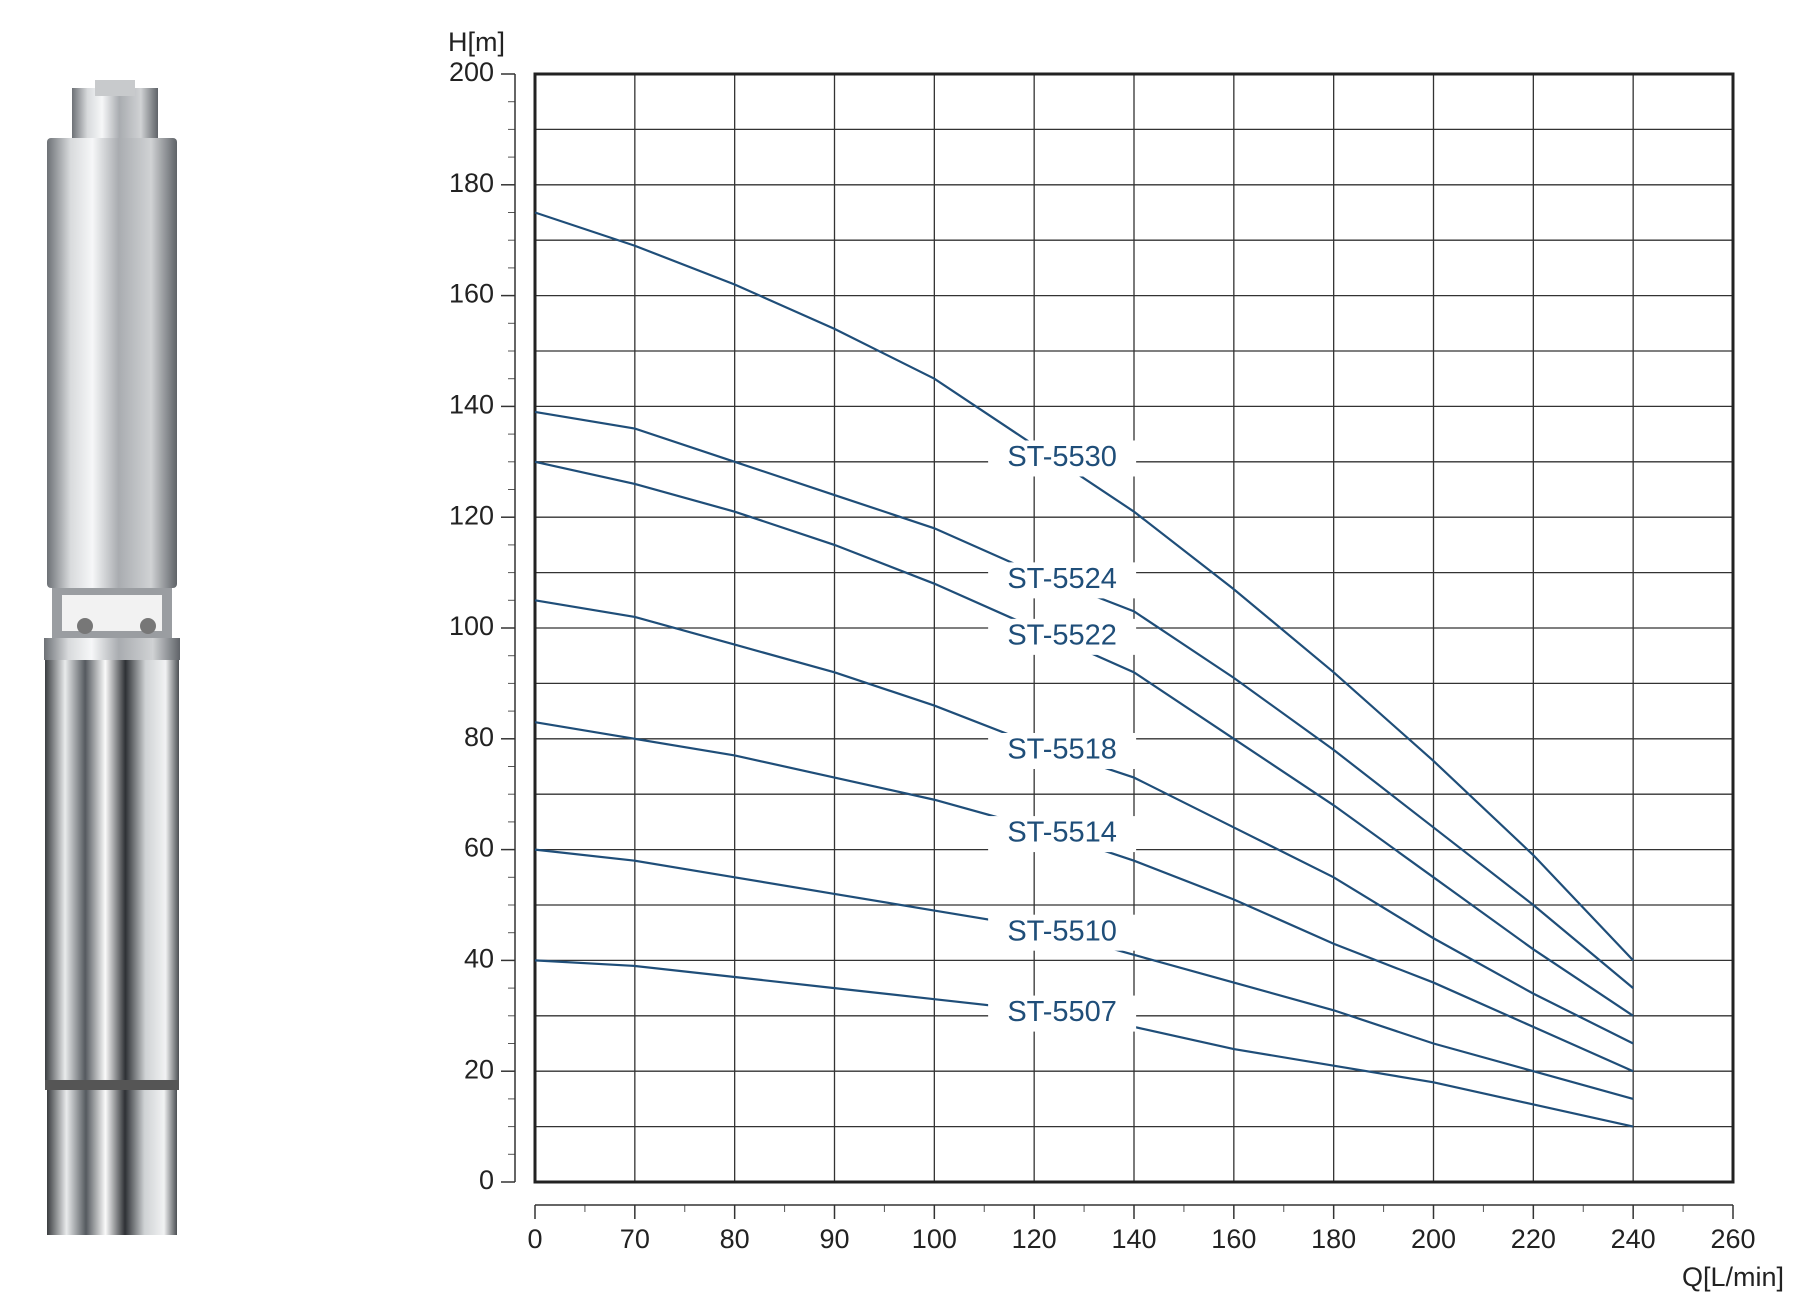 The height and width of the screenshot is (1299, 1814). I want to click on x-tick-label: 180, so click(1333, 1239).